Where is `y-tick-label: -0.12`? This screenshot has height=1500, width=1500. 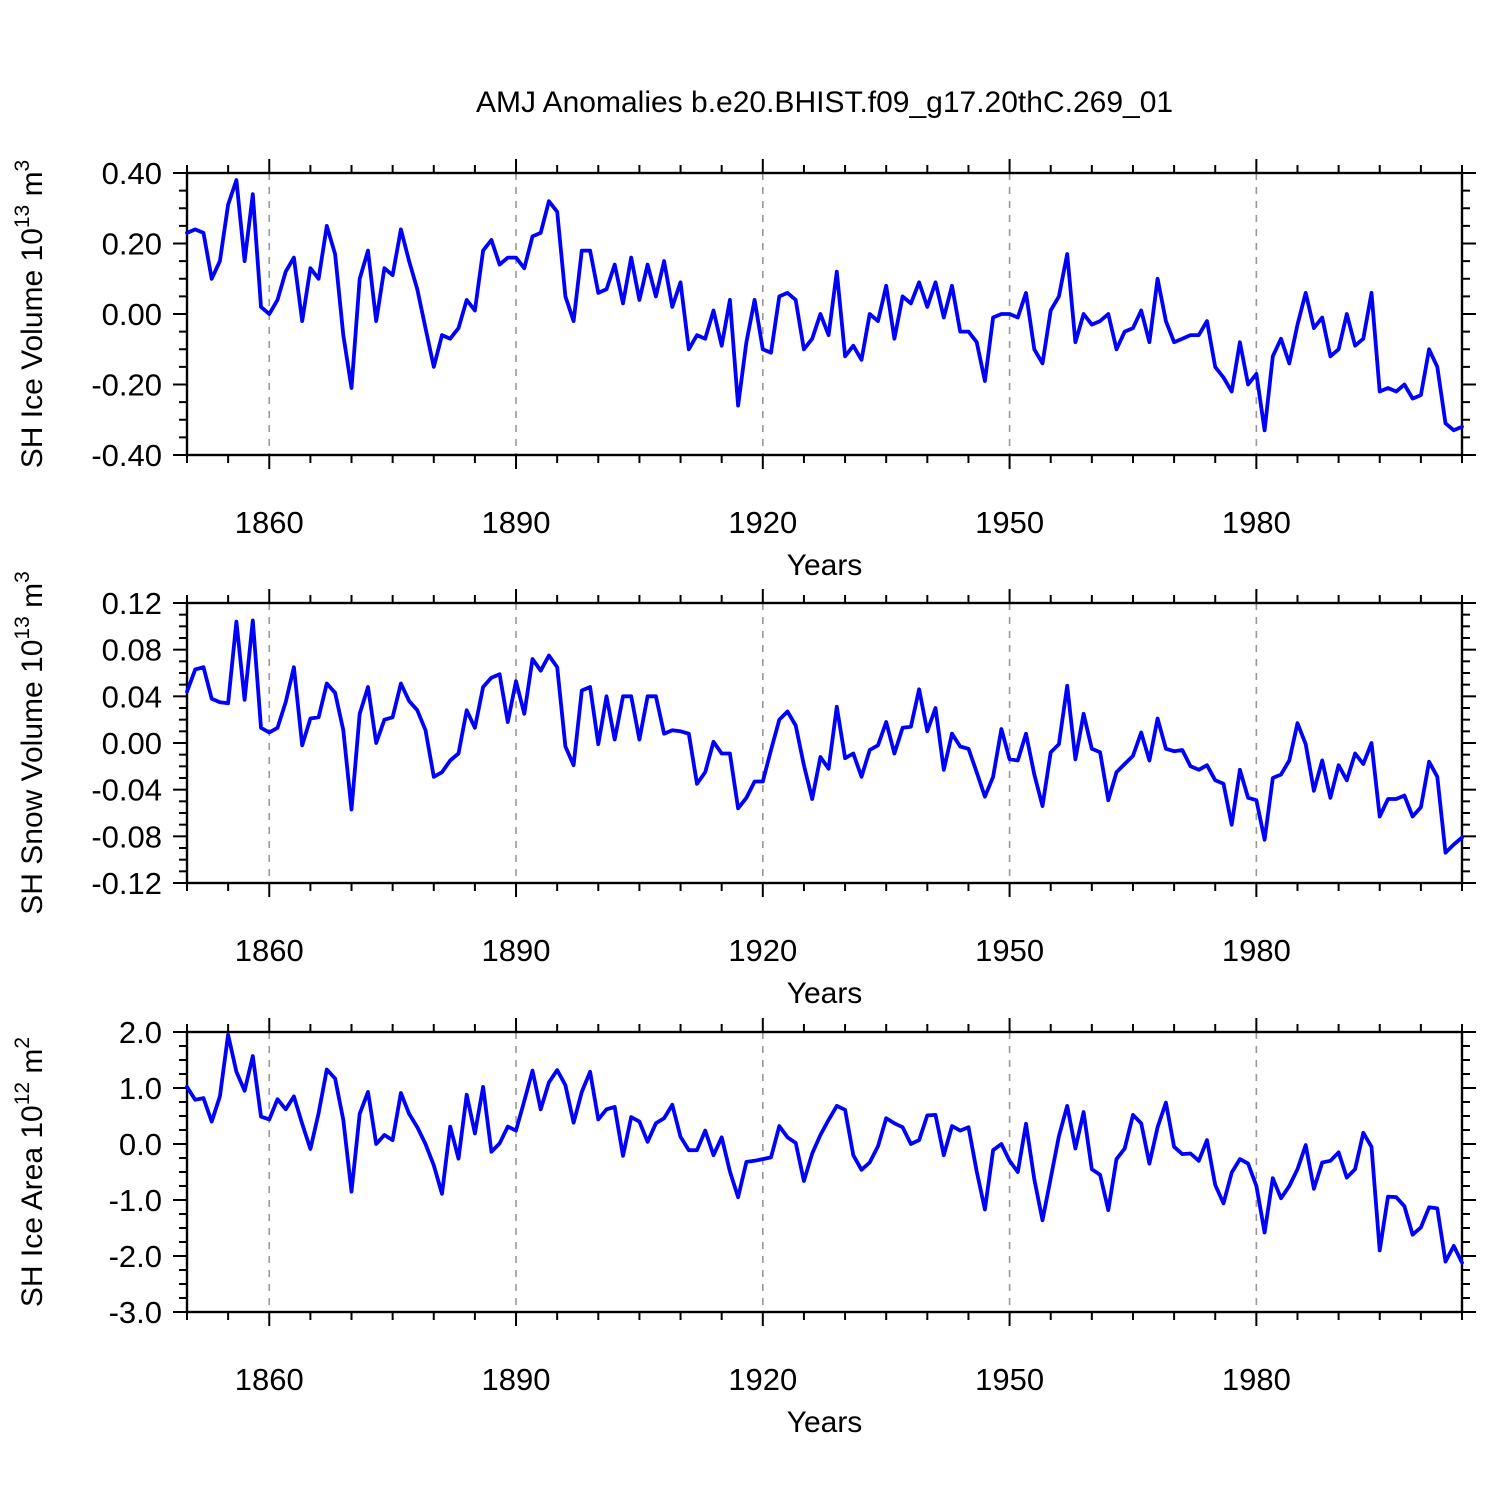 y-tick-label: -0.12 is located at coordinates (126, 883).